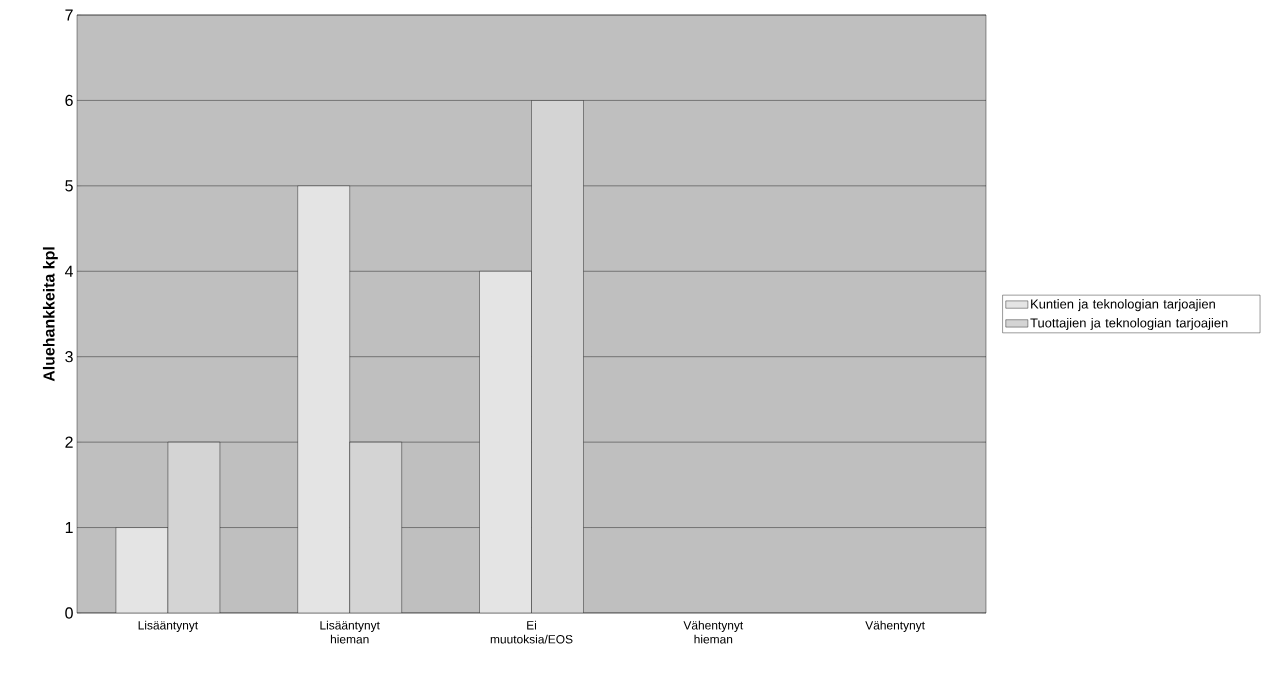 The height and width of the screenshot is (681, 1279). I want to click on legend-label: Kuntien ja teknologian tarjoajien, so click(1123, 305).